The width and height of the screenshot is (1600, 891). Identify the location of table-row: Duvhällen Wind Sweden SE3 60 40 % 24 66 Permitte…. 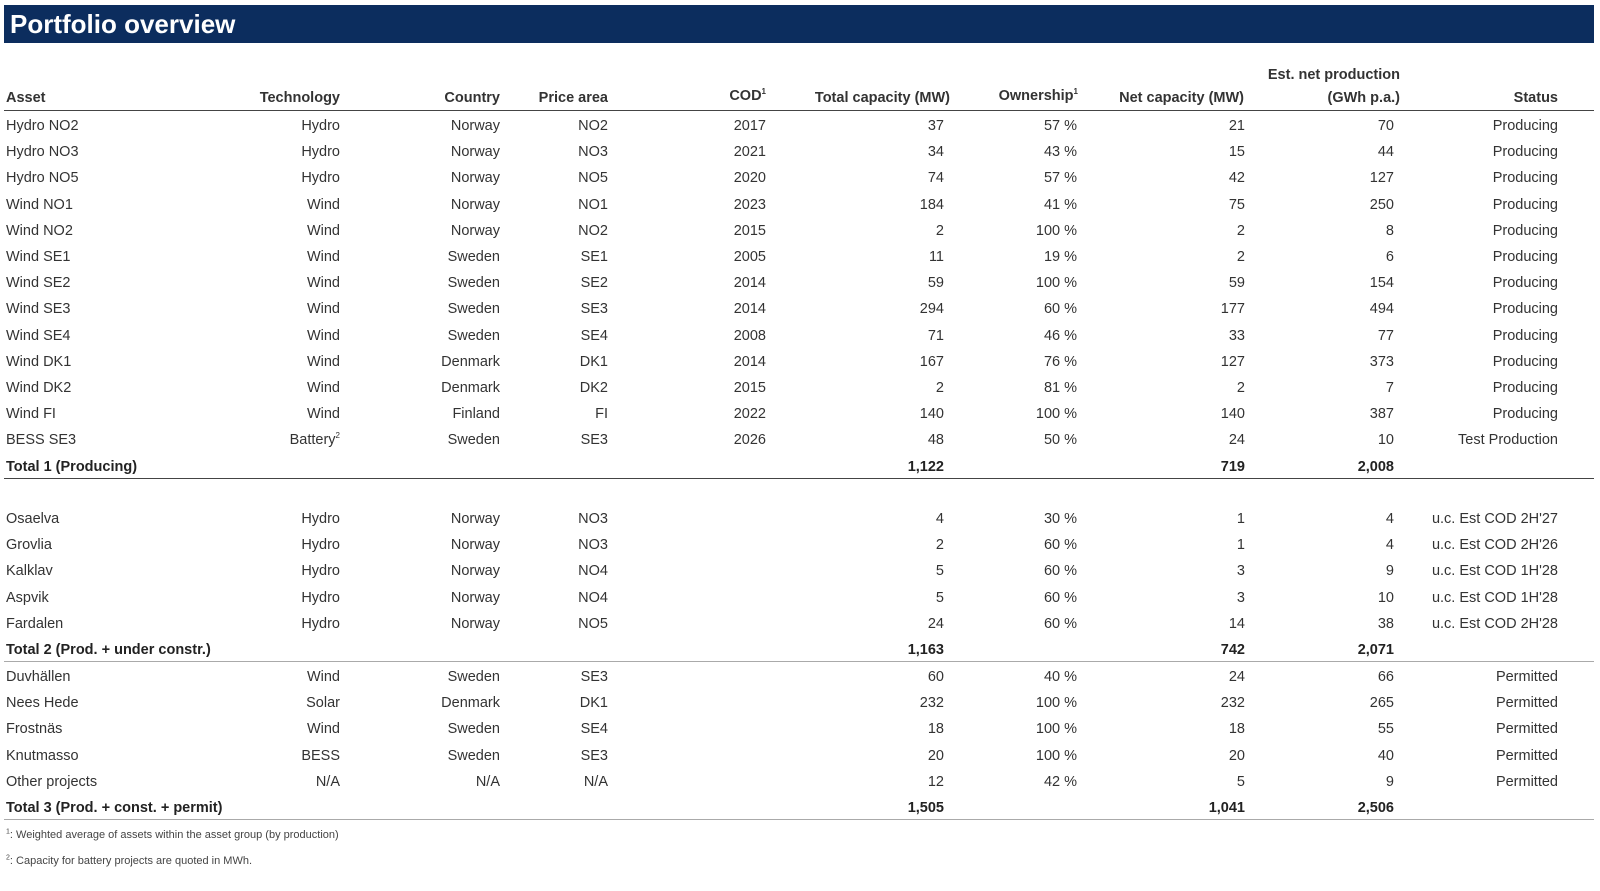
(800, 677).